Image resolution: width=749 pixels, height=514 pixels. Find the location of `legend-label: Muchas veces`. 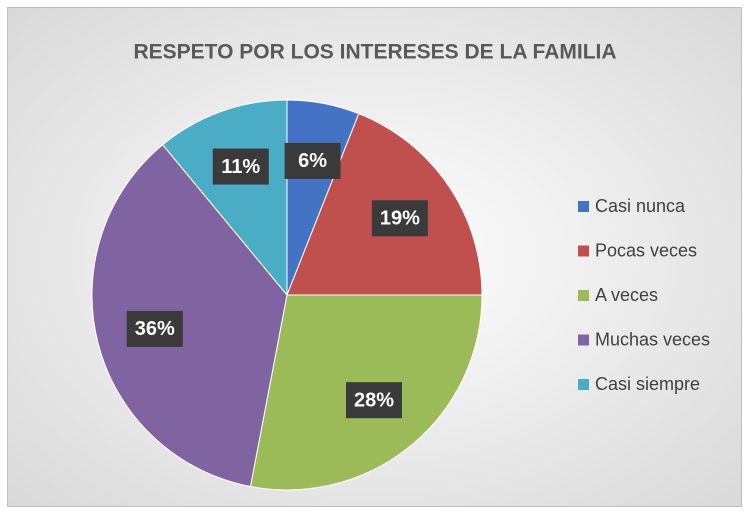

legend-label: Muchas veces is located at coordinates (652, 339).